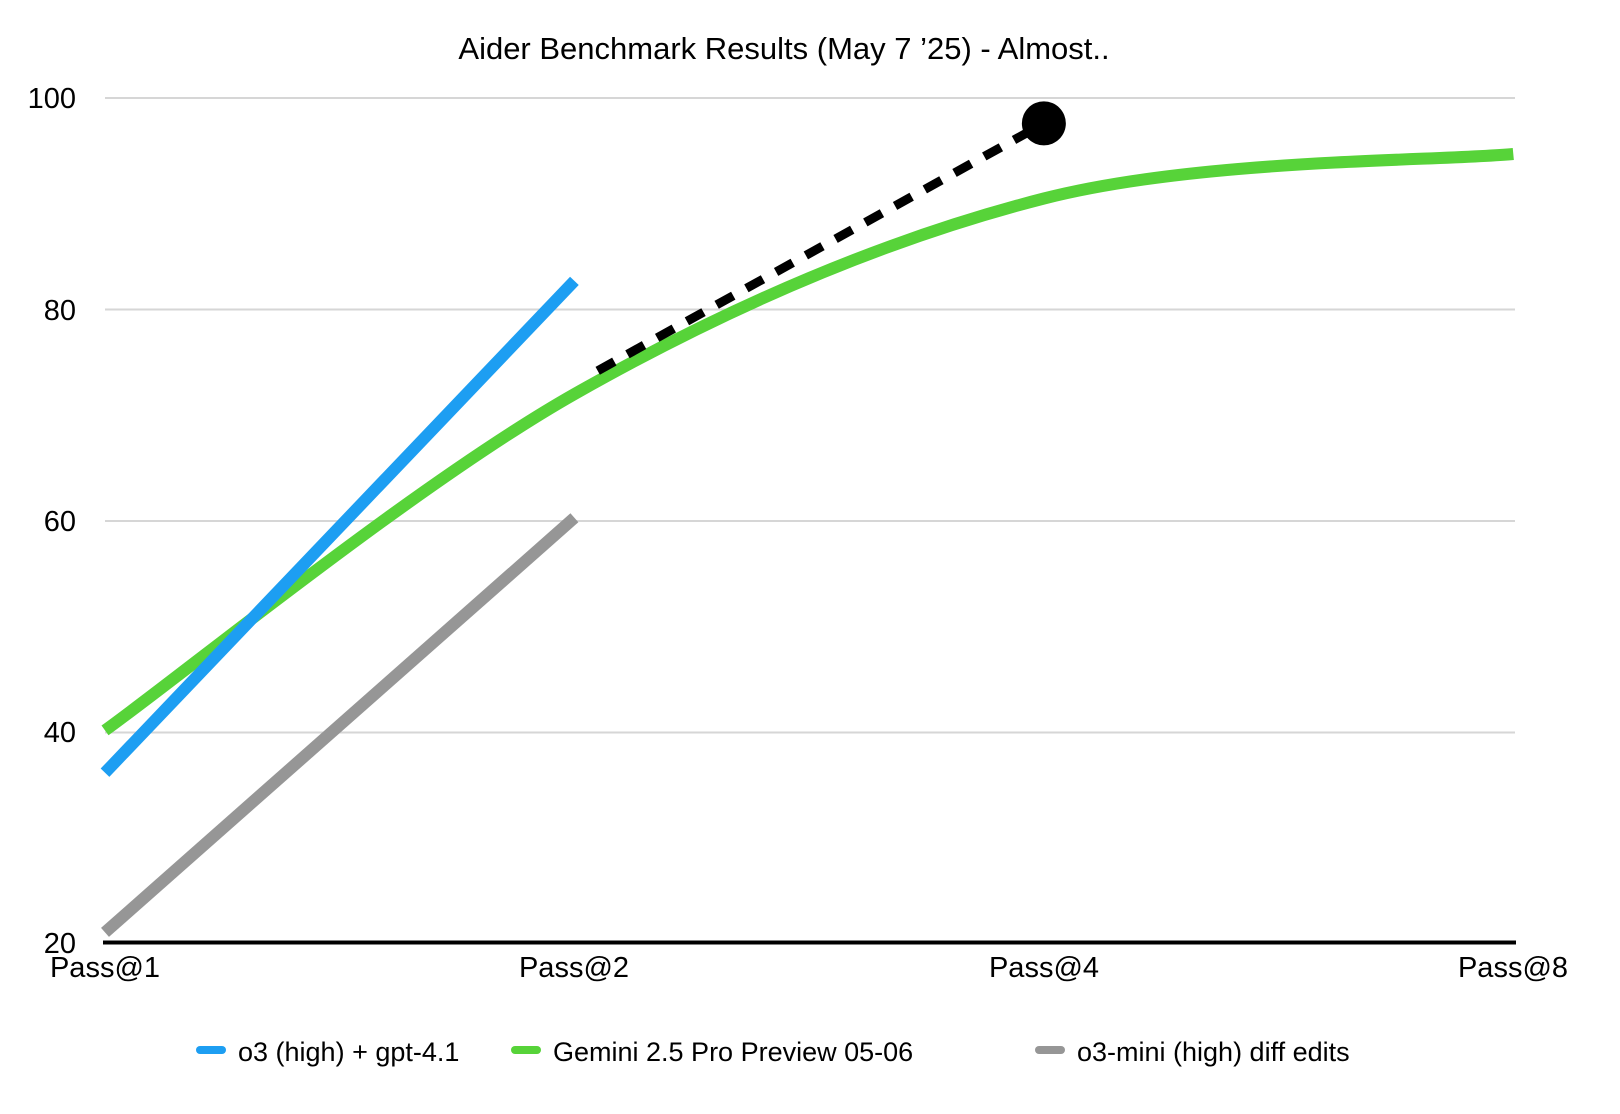 The image size is (1620, 1114). I want to click on dashed-projection-line, so click(821, 247).